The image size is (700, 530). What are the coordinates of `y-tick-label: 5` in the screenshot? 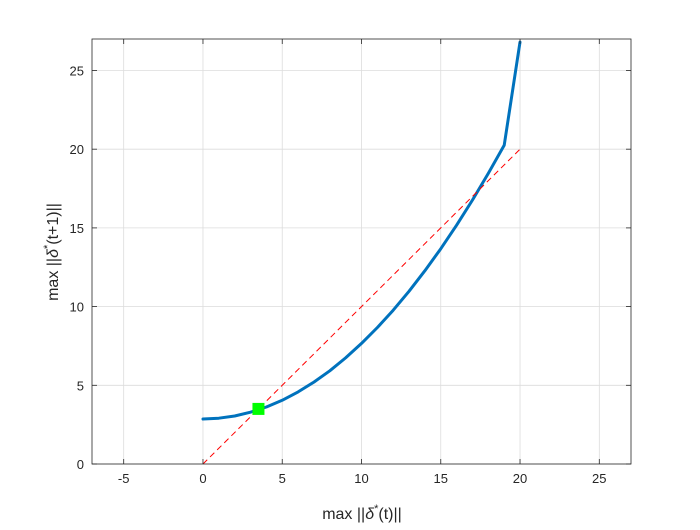 It's located at (80, 385).